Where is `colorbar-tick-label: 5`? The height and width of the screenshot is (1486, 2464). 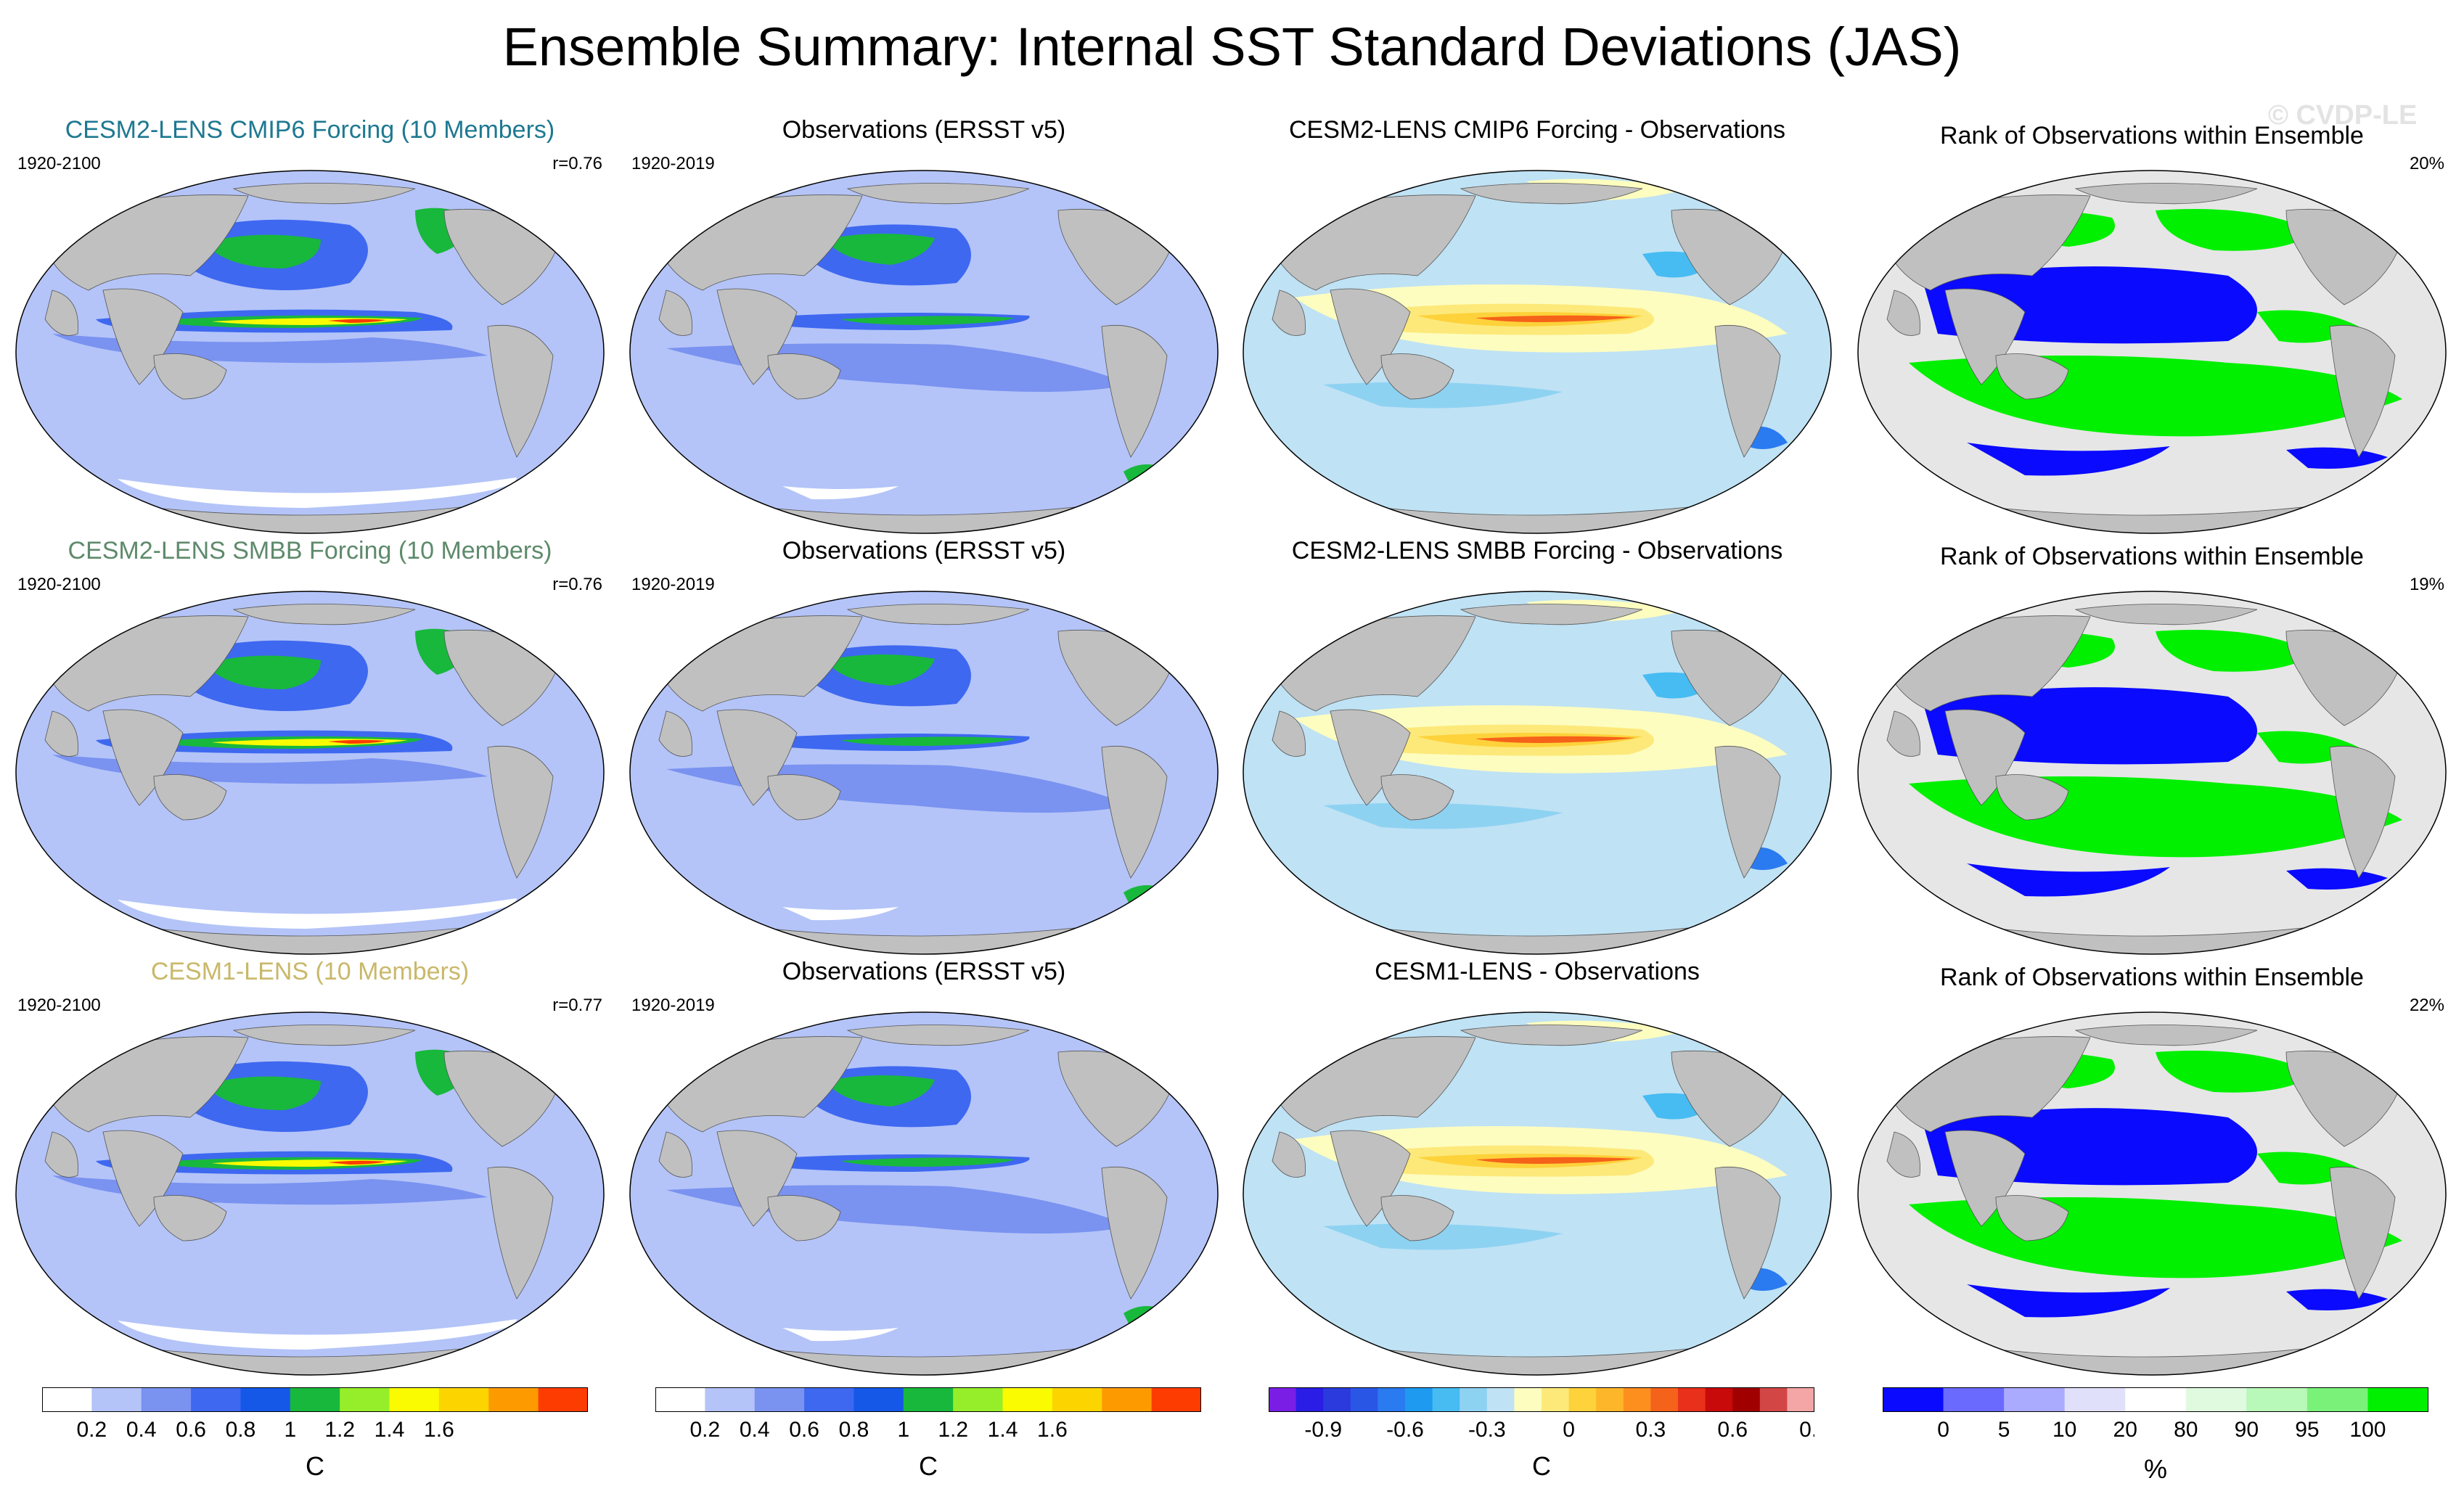 colorbar-tick-label: 5 is located at coordinates (2004, 1430).